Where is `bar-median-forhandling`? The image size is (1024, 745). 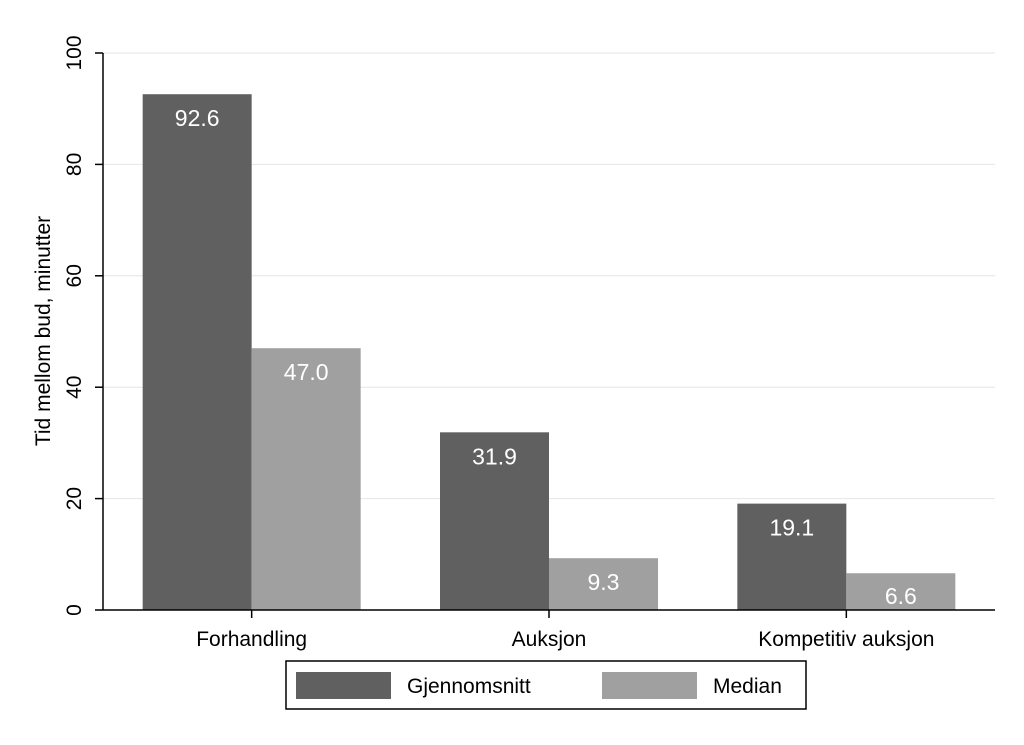
bar-median-forhandling is located at coordinates (306, 479).